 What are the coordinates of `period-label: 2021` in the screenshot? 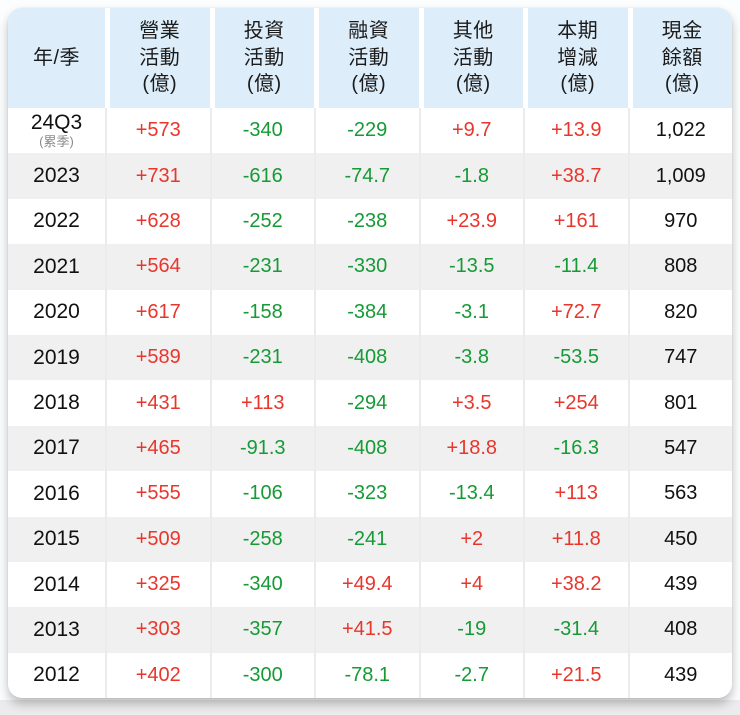 It's located at (56, 266).